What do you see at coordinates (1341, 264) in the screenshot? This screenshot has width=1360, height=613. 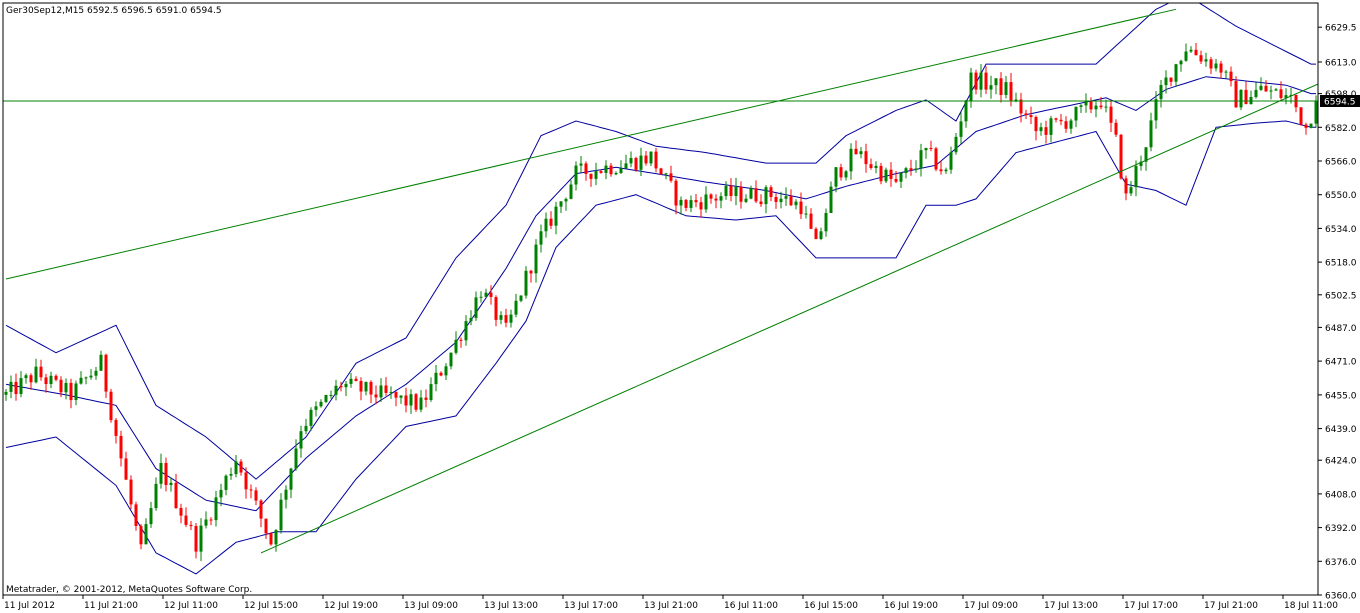 I see `y-tick-label: 6518.0` at bounding box center [1341, 264].